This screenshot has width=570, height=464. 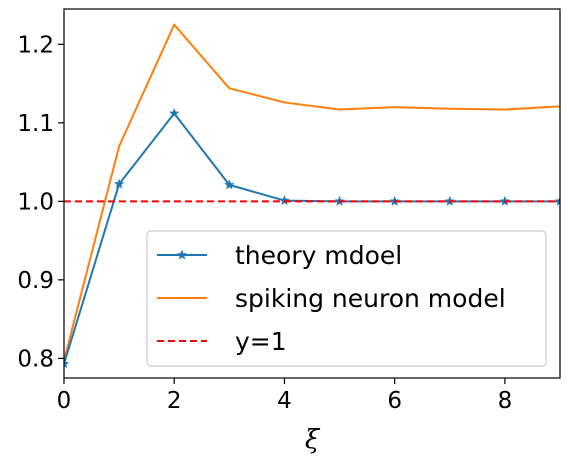 I want to click on x-tick-label: 6, so click(x=394, y=401).